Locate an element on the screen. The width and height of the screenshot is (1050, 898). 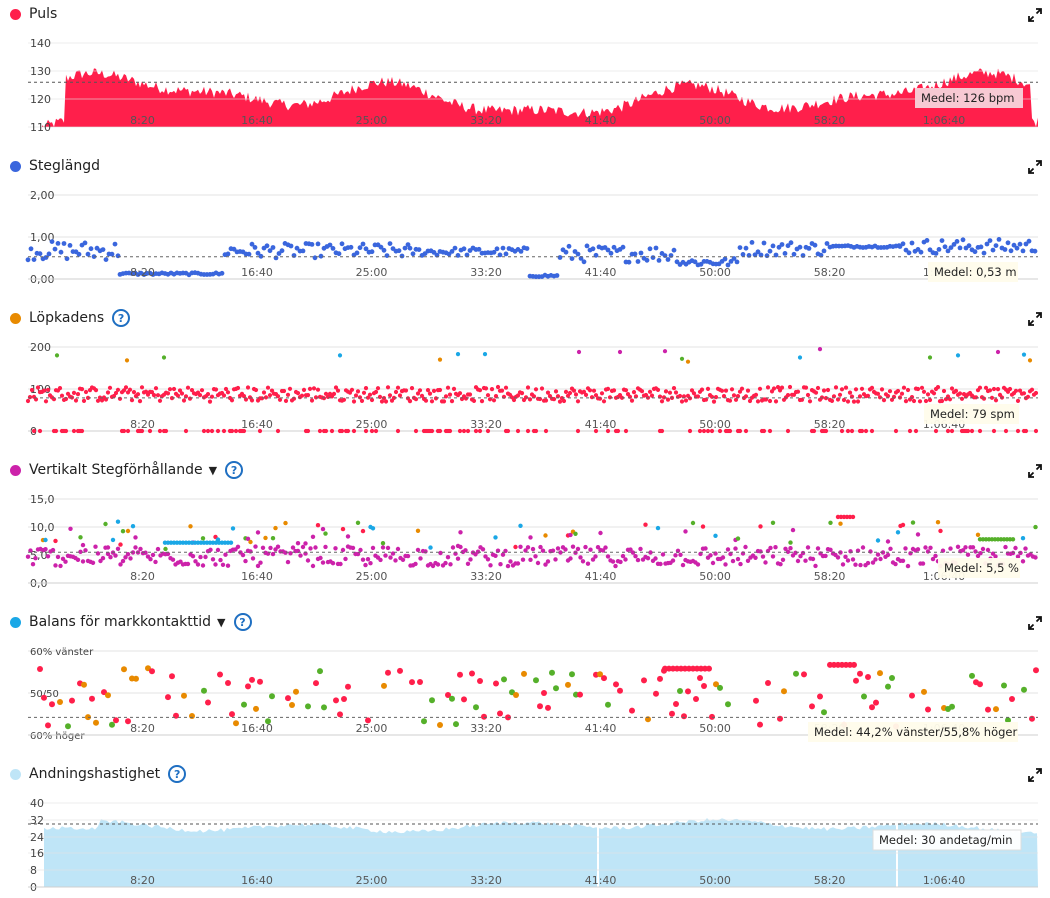
y-tick-label: 110 is located at coordinates (40, 127).